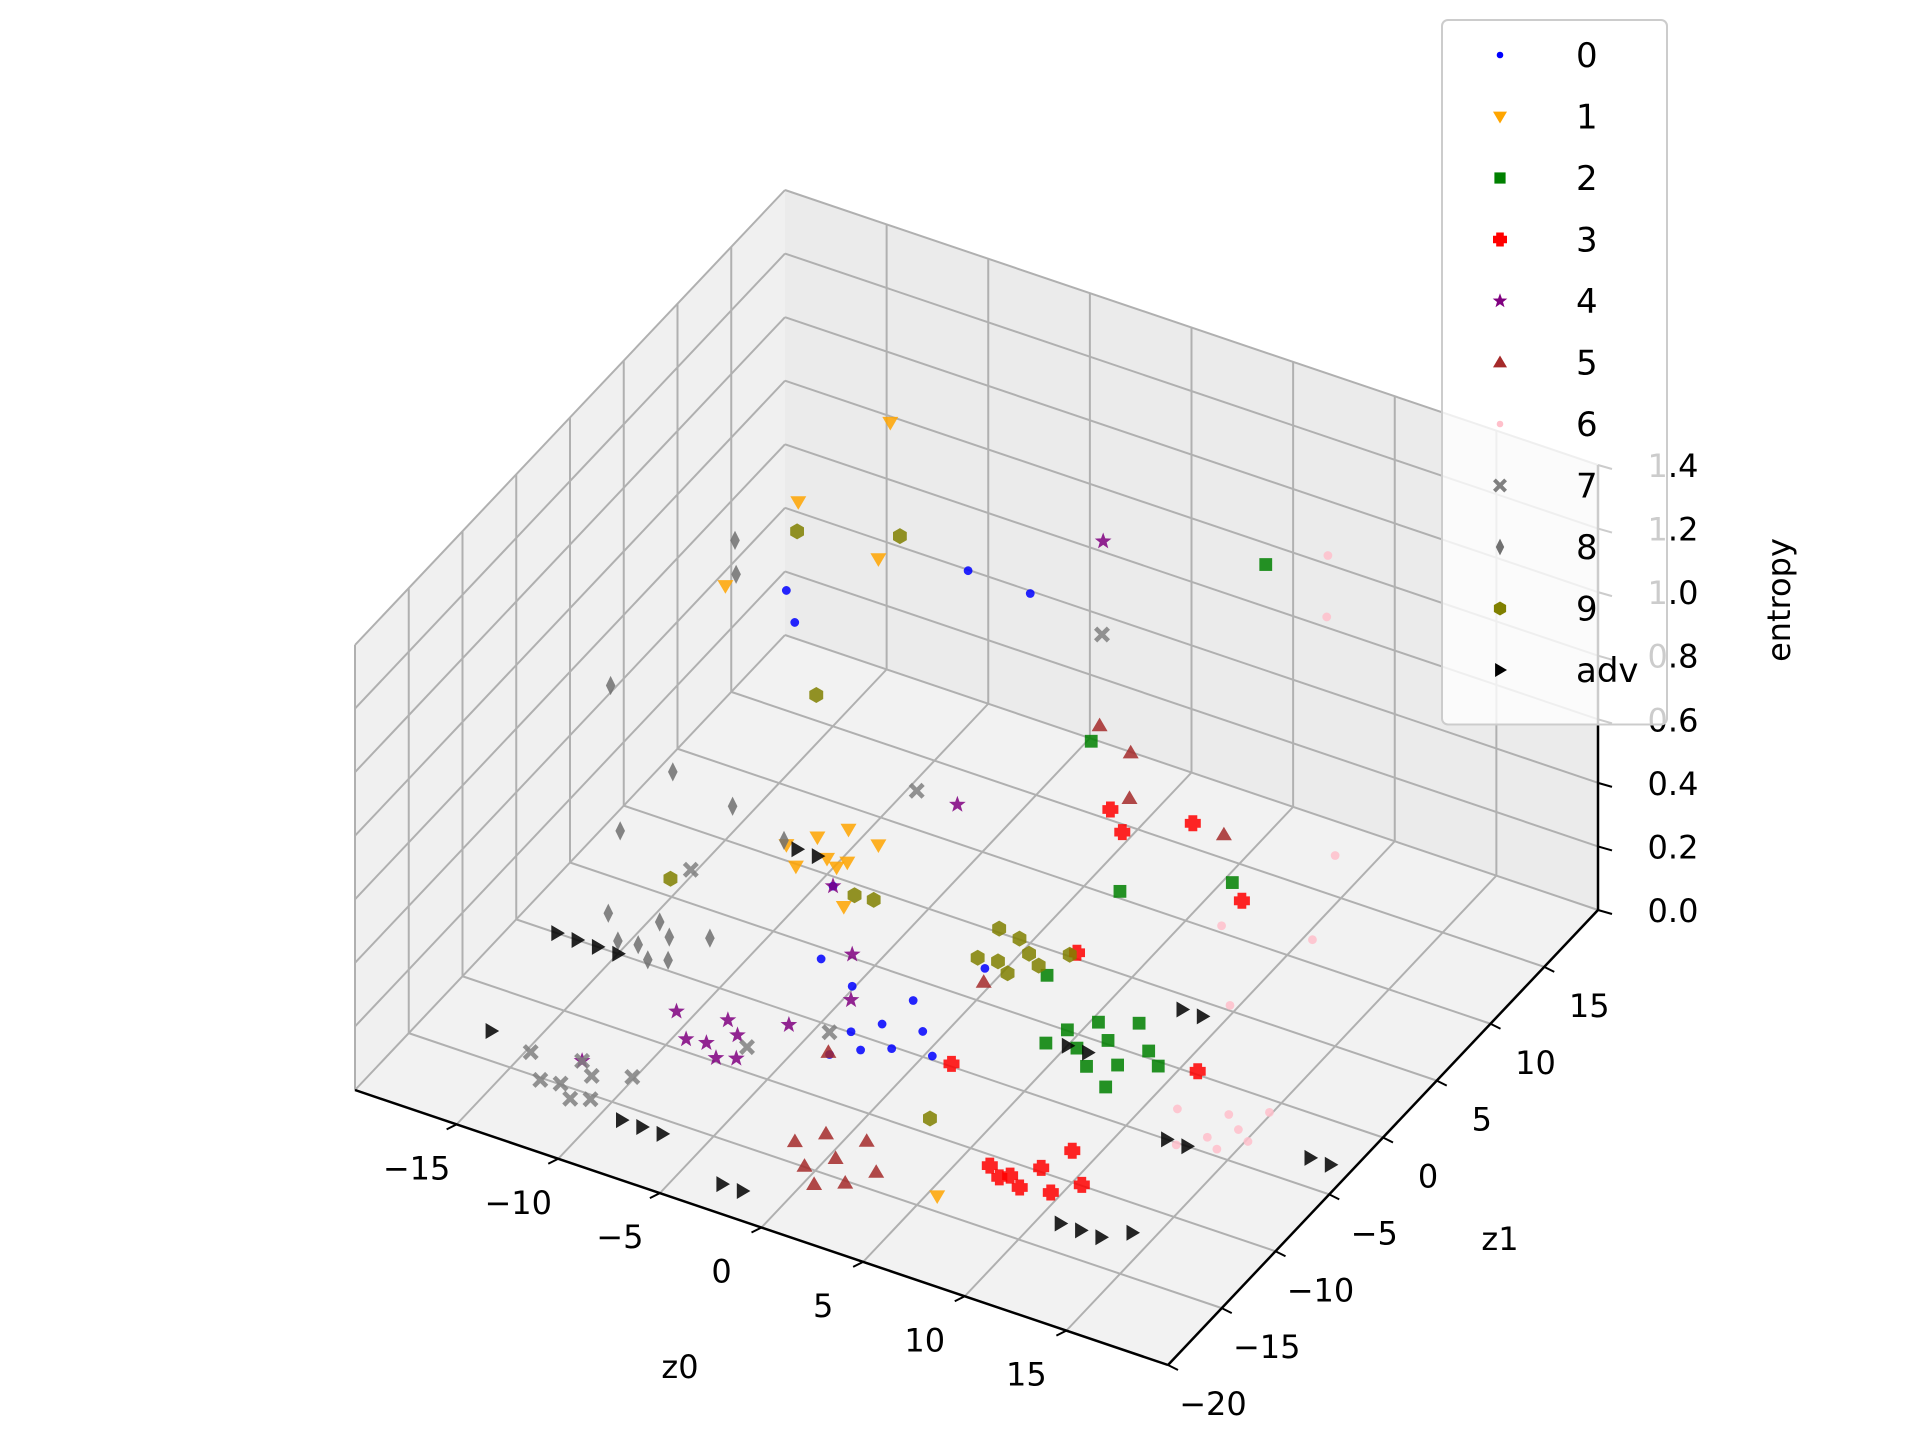 This screenshot has height=1440, width=1920. Describe the element at coordinates (1535, 1063) in the screenshot. I see `y-tick-label: 10` at that location.